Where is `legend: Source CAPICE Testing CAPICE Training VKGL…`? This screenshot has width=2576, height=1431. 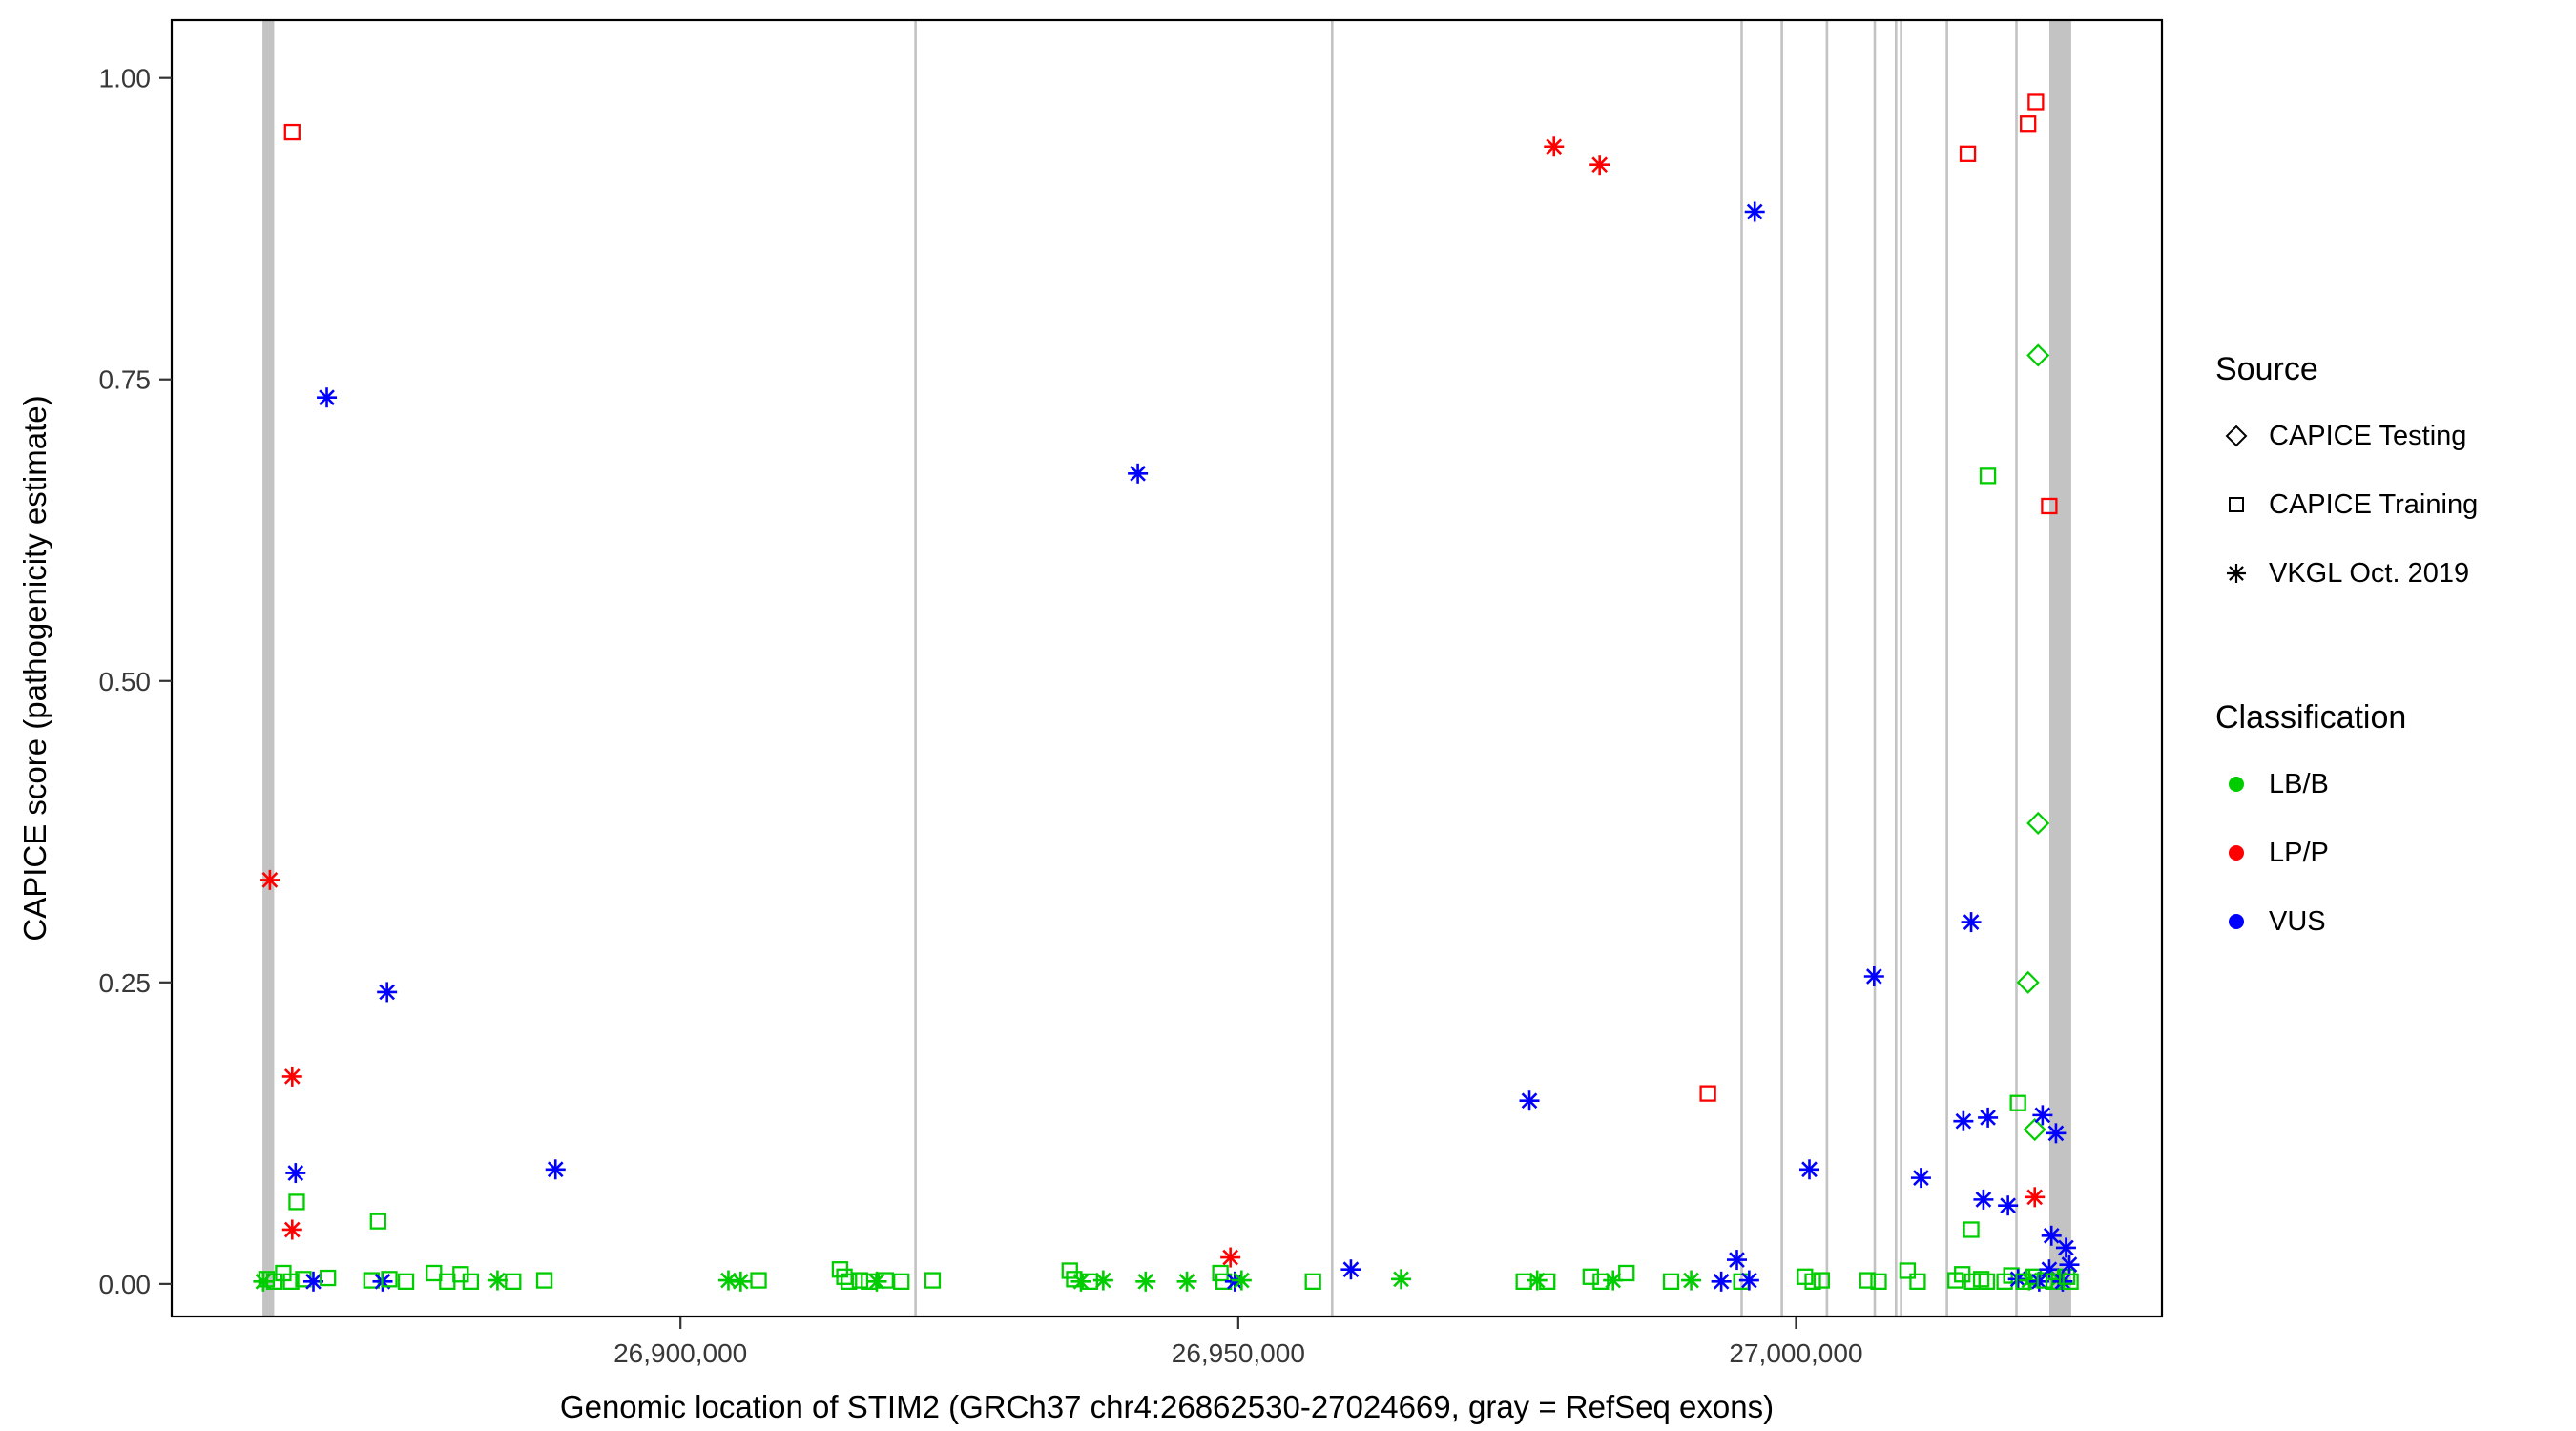 legend: Source CAPICE Testing CAPICE Training VKGL… is located at coordinates (2387, 654).